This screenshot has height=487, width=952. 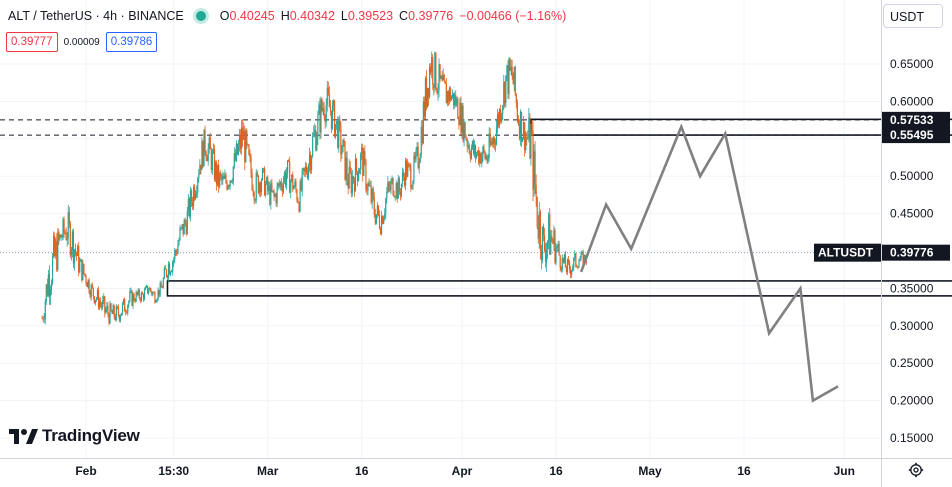 What do you see at coordinates (32, 42) in the screenshot?
I see `sell-button: 0.39777` at bounding box center [32, 42].